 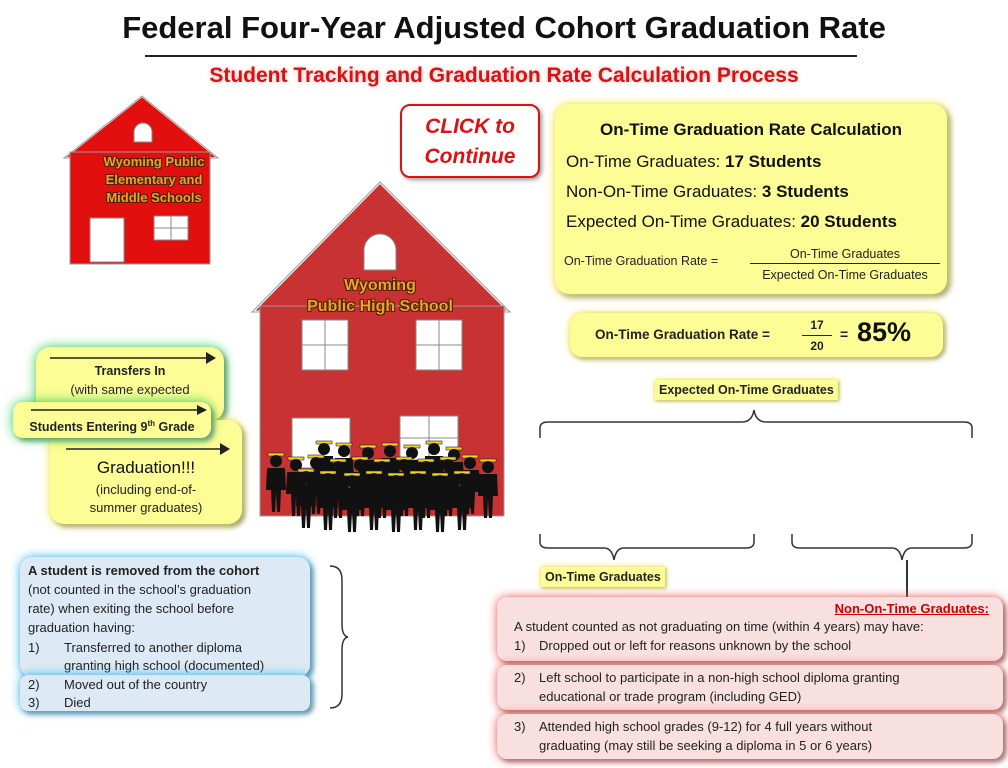 I want to click on ontime-graduates-line: On-Time Graduates: 17 Students, so click(x=694, y=161).